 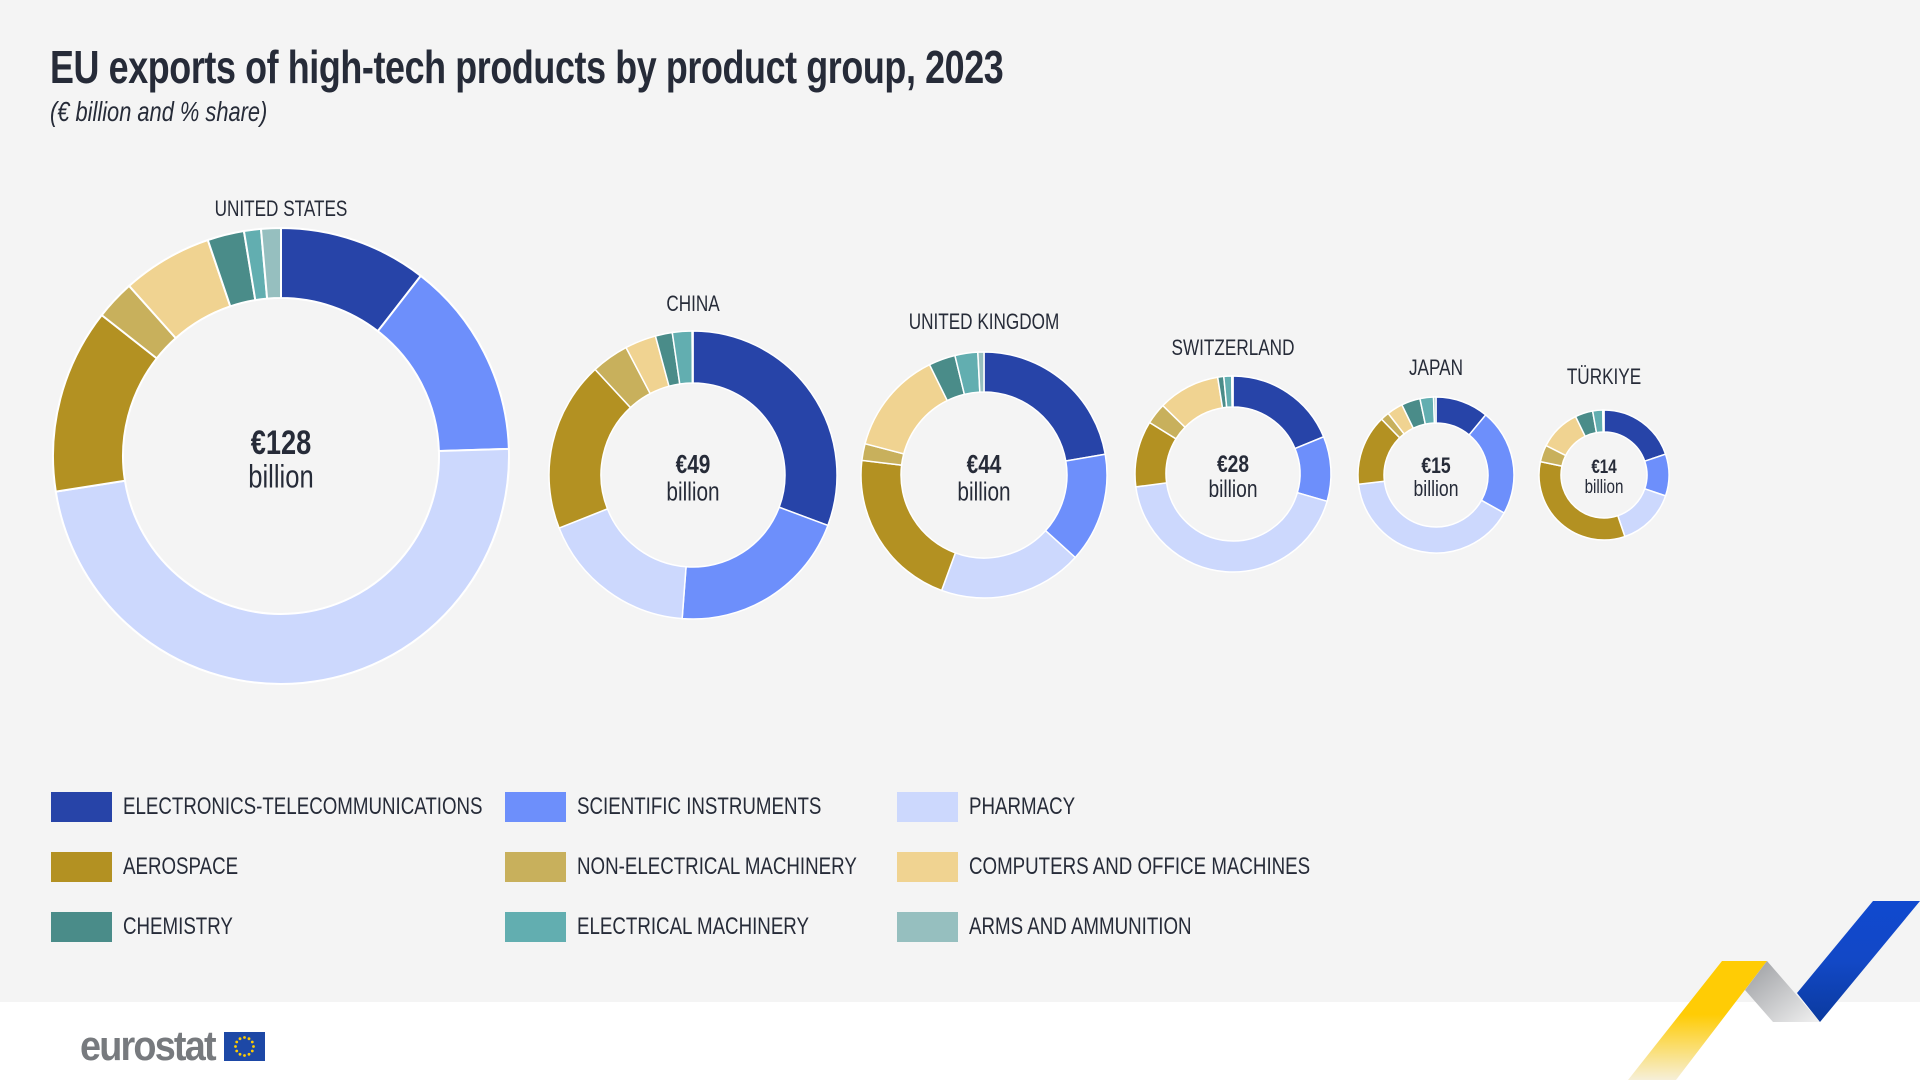 I want to click on donut-segment-computers, so click(x=906, y=409).